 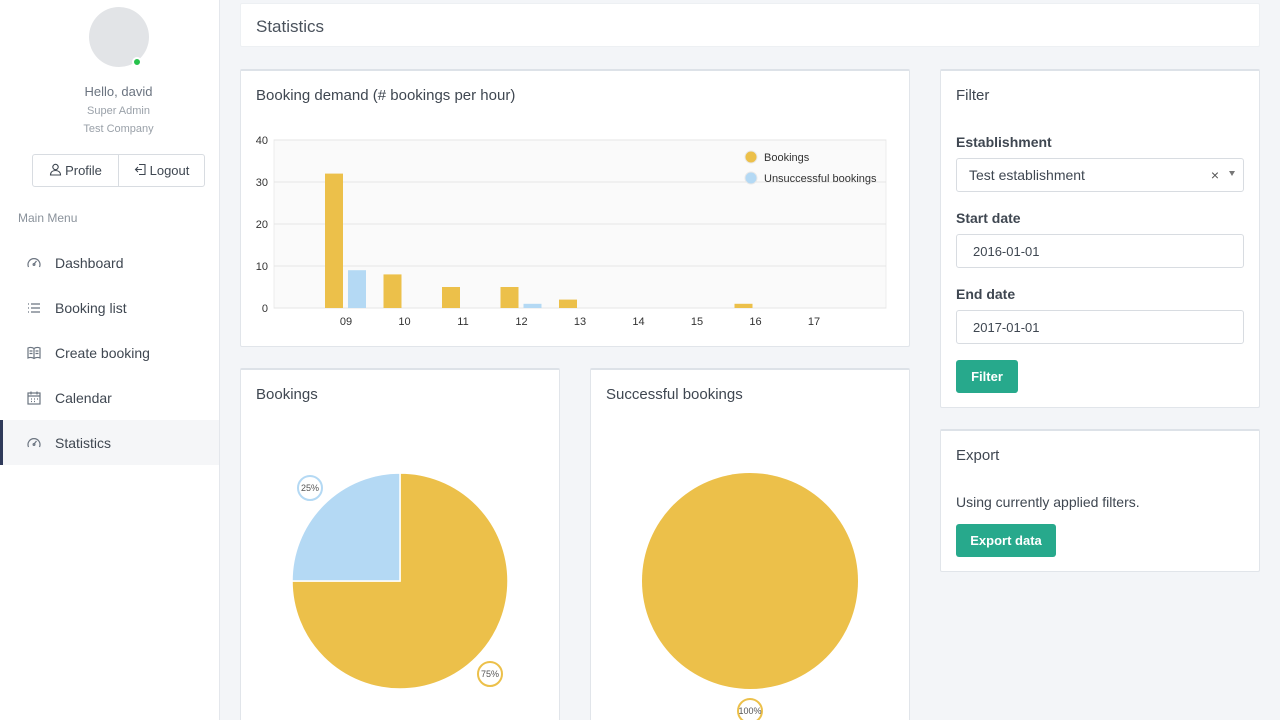 What do you see at coordinates (1214, 175) in the screenshot?
I see `clear-icon: ×` at bounding box center [1214, 175].